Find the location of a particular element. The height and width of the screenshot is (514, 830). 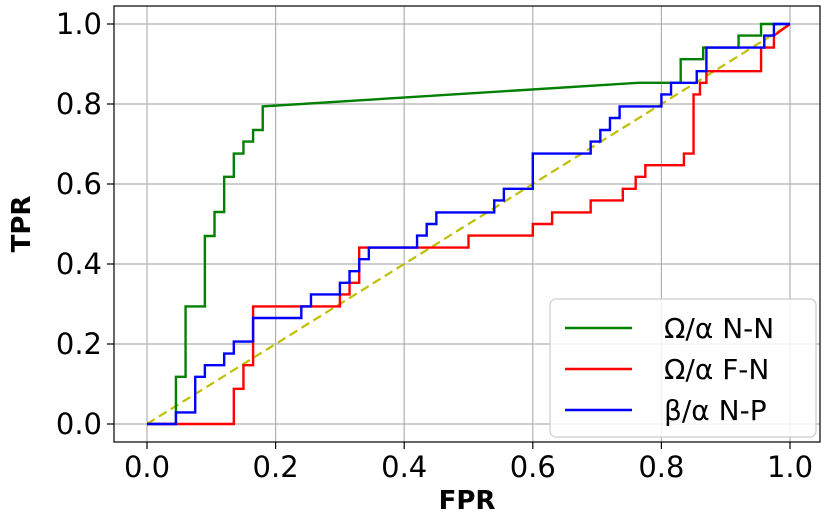

y-axis-label: TPR is located at coordinates (22, 224).